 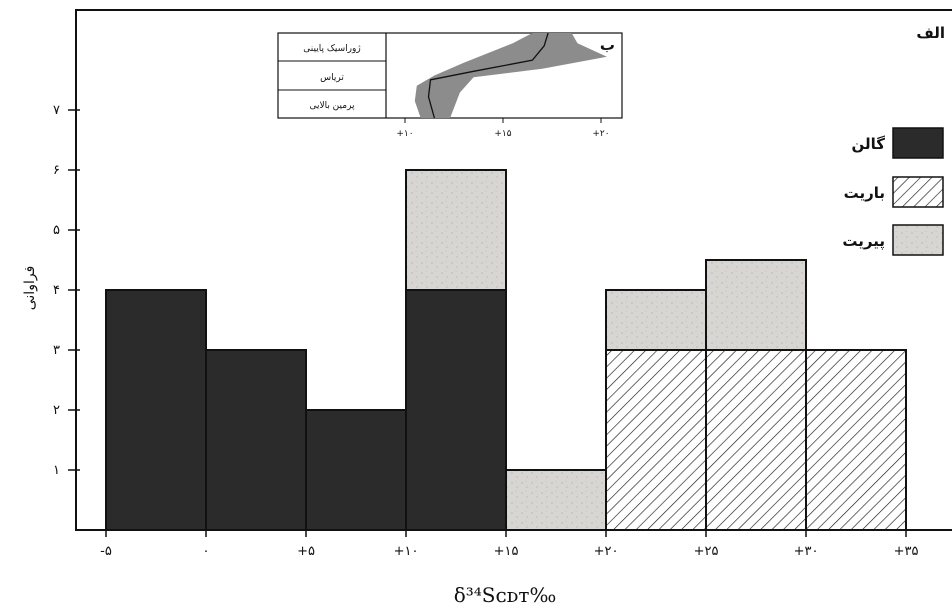 What do you see at coordinates (306, 551) in the screenshot?
I see `x-tick-label: +۵` at bounding box center [306, 551].